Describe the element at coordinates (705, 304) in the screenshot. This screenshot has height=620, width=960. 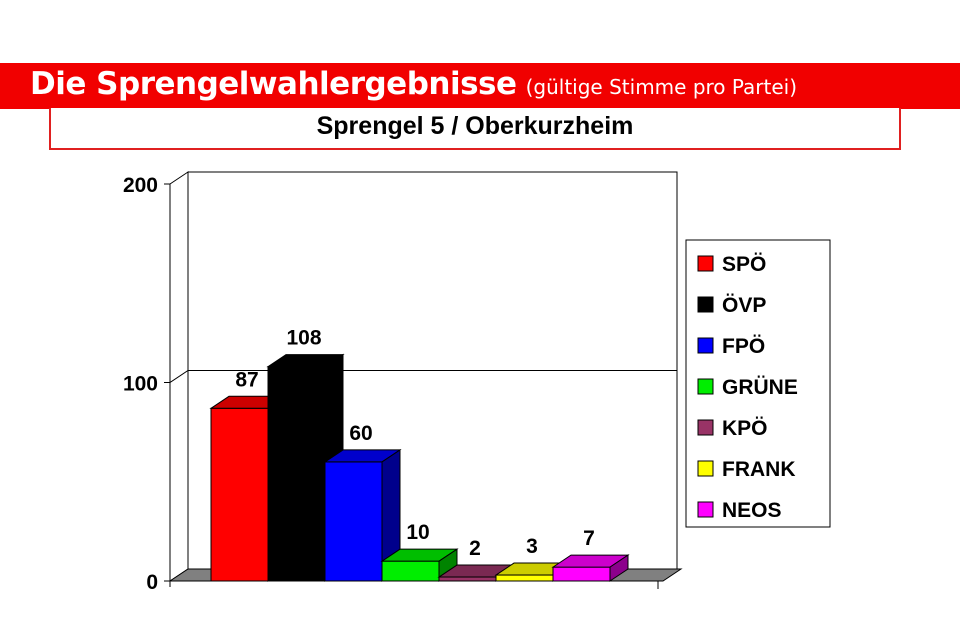
I see `legend-swatch-ÖVP` at that location.